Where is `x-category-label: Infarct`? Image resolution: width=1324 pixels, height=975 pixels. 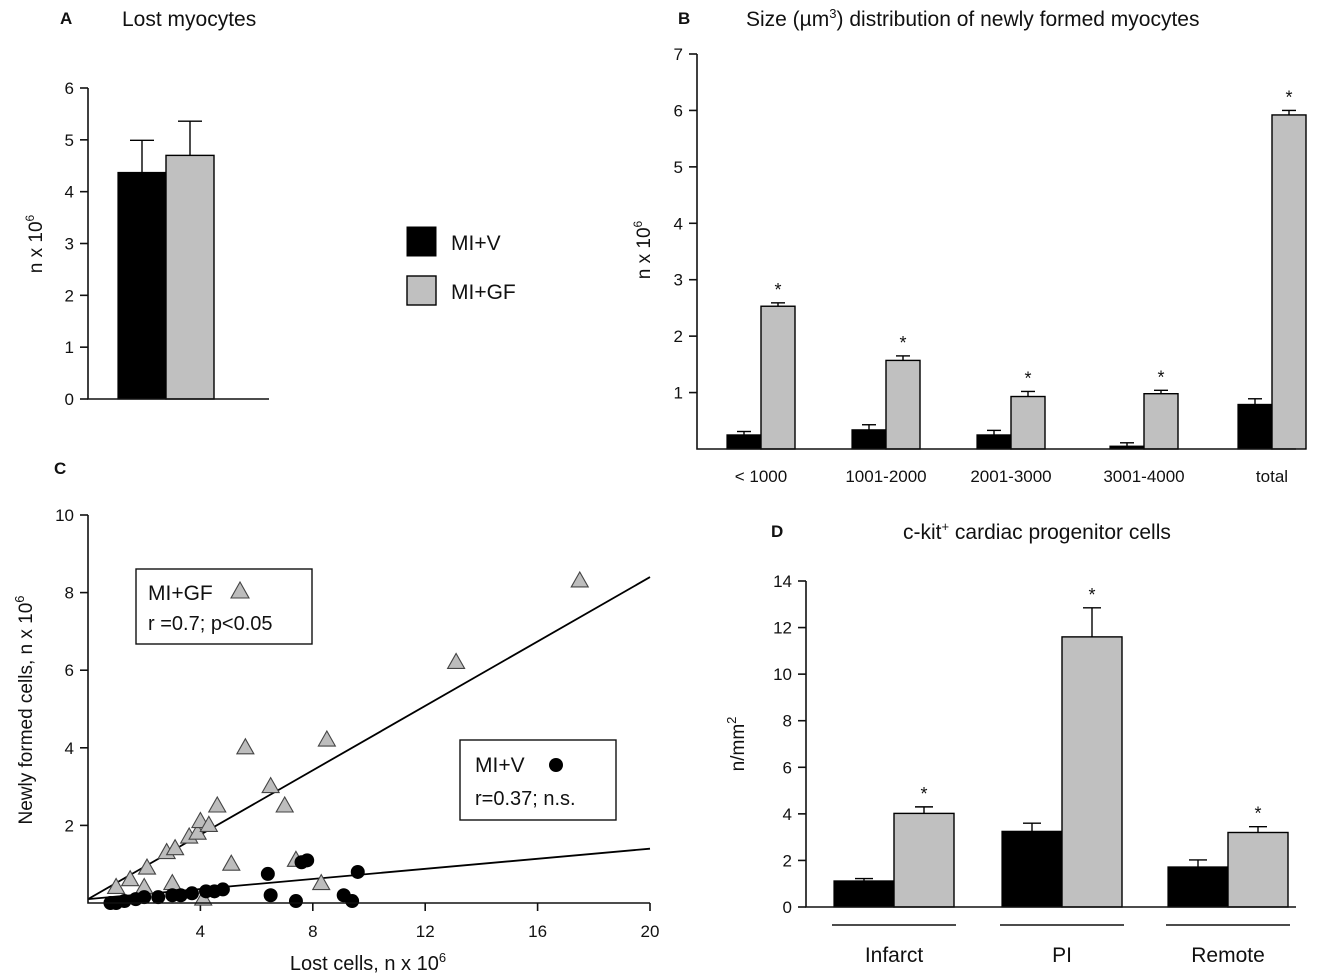
x-category-label: Infarct is located at coordinates (894, 955).